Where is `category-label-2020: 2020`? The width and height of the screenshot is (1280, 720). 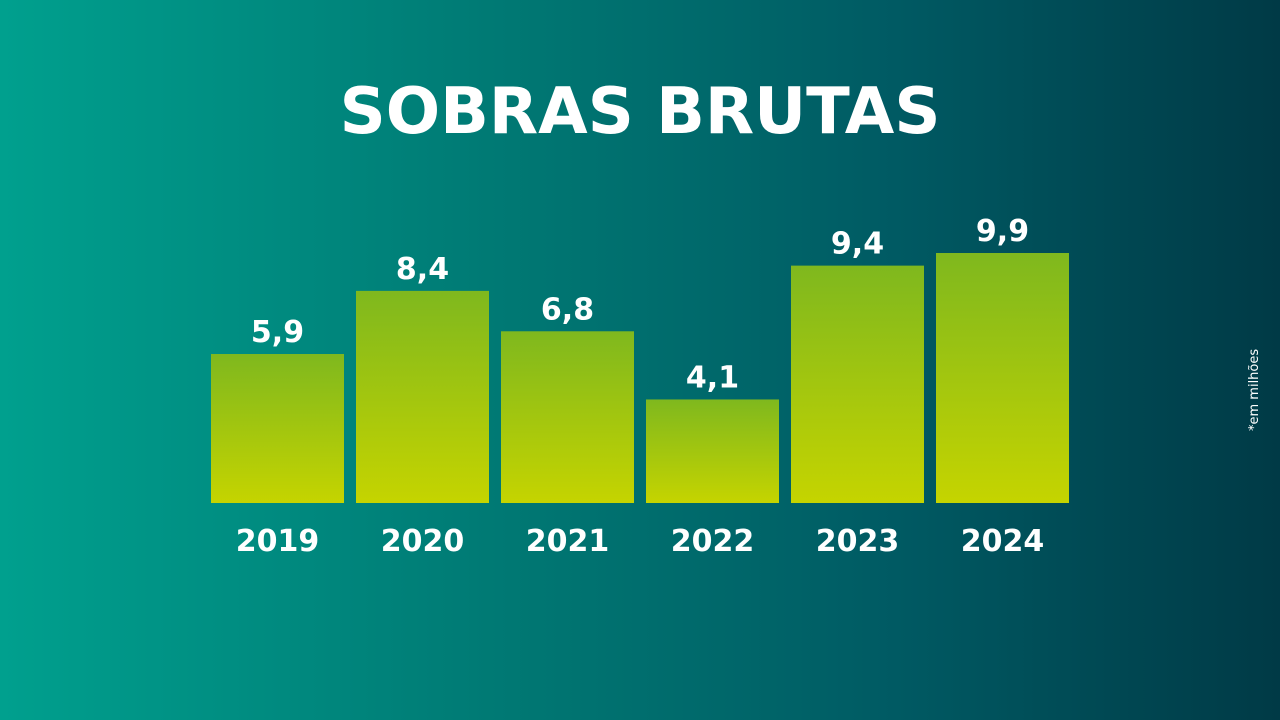
category-label-2020: 2020 is located at coordinates (423, 541).